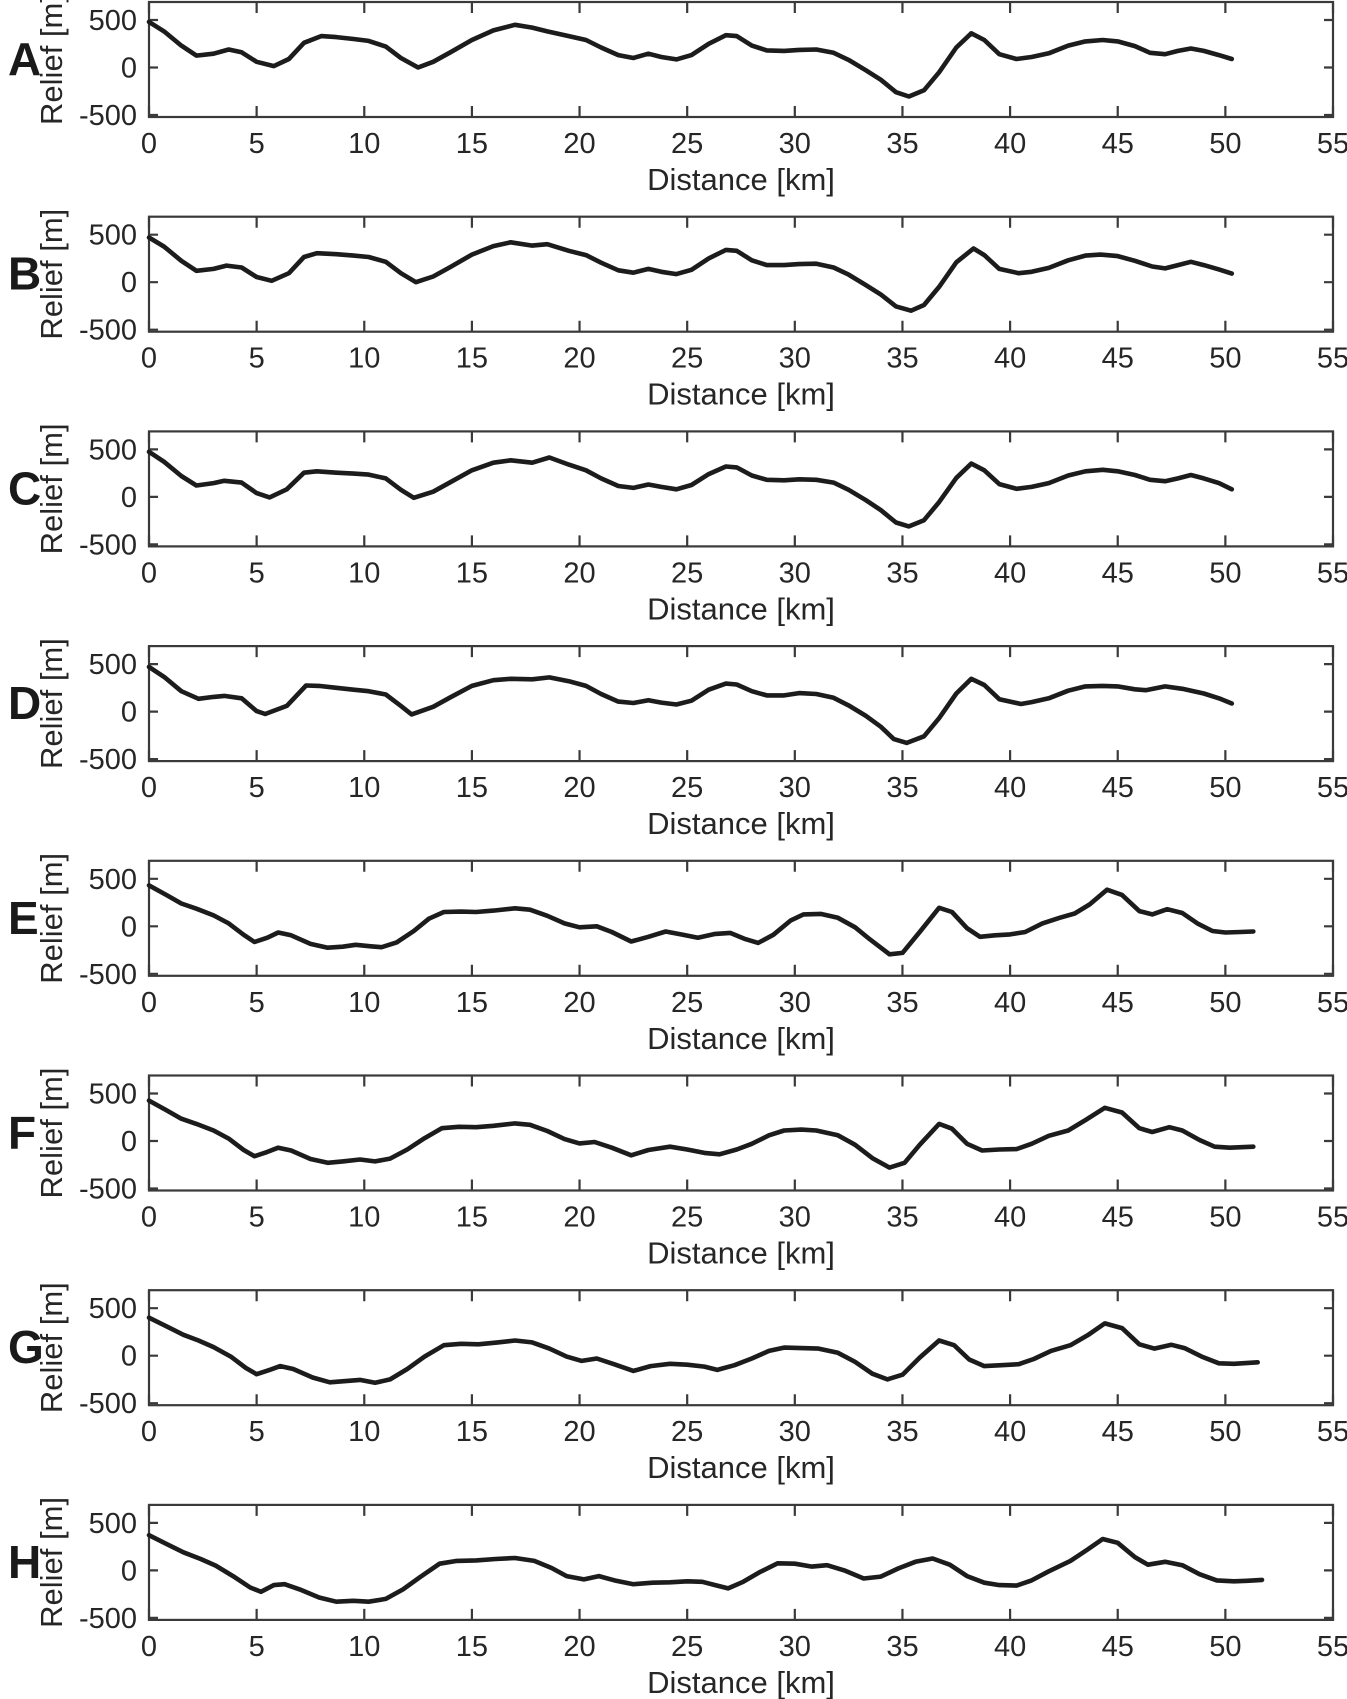 This screenshot has width=1347, height=1699. What do you see at coordinates (22, 1133) in the screenshot?
I see `panel-letter: F` at bounding box center [22, 1133].